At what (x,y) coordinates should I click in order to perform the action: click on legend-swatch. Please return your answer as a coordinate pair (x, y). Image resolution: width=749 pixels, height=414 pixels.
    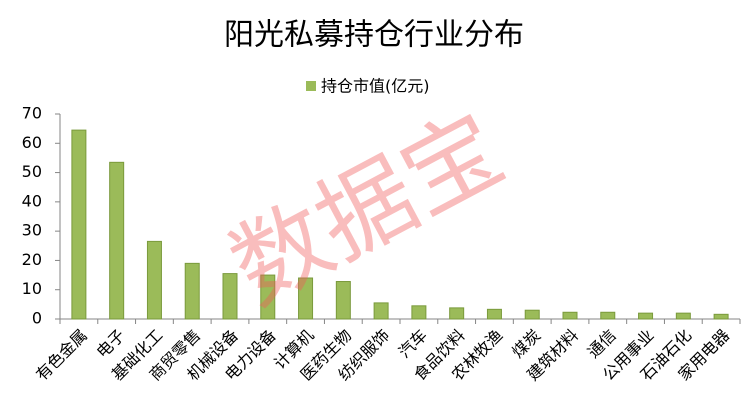
    Looking at the image, I should click on (311, 86).